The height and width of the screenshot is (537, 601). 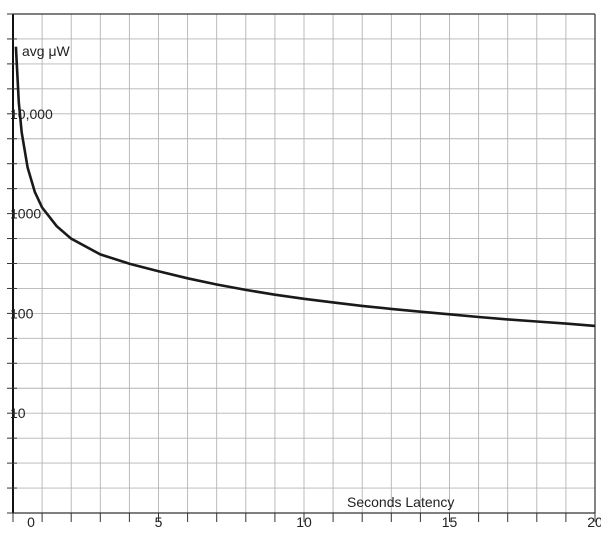 What do you see at coordinates (31, 522) in the screenshot?
I see `x-tick-label: 0` at bounding box center [31, 522].